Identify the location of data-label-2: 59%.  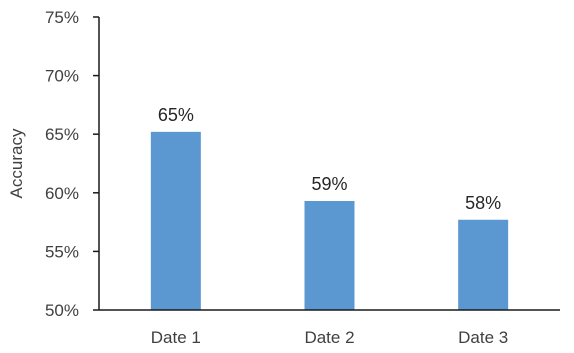
(329, 184).